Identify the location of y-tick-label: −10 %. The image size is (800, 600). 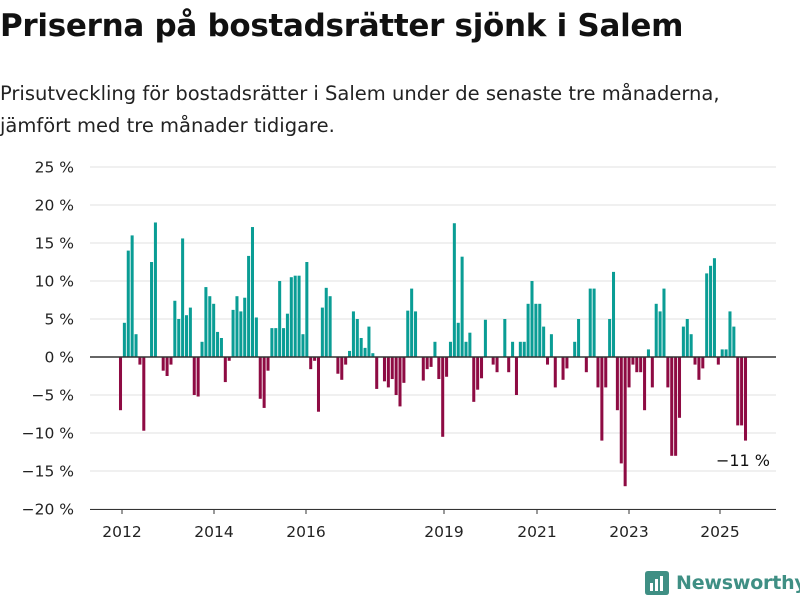
(48, 434).